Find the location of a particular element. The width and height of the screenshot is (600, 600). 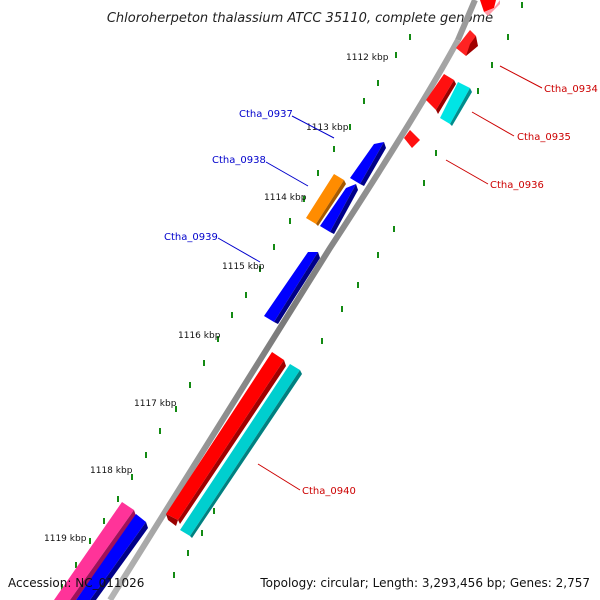

gene-label-ctha-0940: Ctha_0940 is located at coordinates (329, 491).